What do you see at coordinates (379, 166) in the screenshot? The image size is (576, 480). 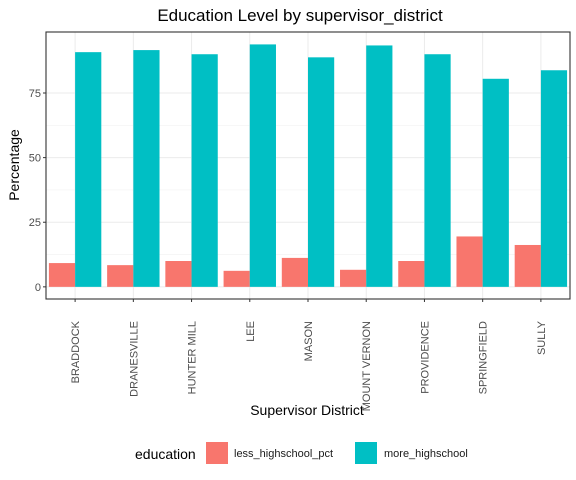 I see `bar-more_highschool-mount-vernon` at bounding box center [379, 166].